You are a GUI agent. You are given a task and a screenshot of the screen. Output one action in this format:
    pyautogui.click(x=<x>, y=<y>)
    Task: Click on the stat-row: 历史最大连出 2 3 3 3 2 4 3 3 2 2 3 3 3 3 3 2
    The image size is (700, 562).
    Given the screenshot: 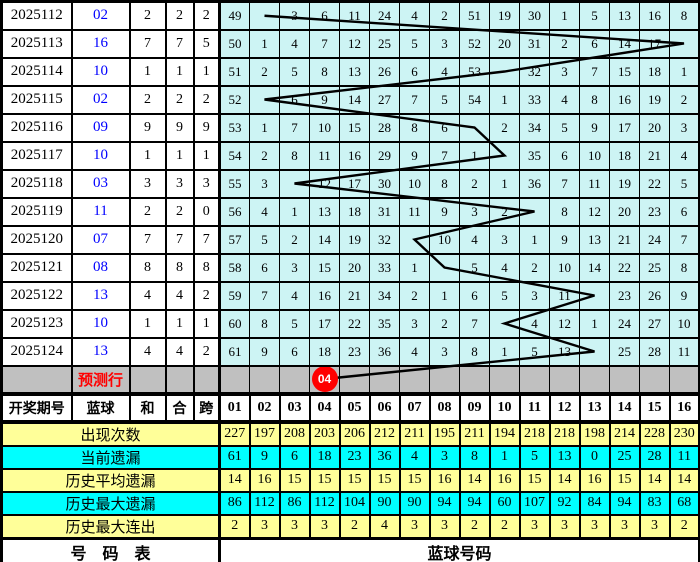 What is the action you would take?
    pyautogui.click(x=350, y=526)
    